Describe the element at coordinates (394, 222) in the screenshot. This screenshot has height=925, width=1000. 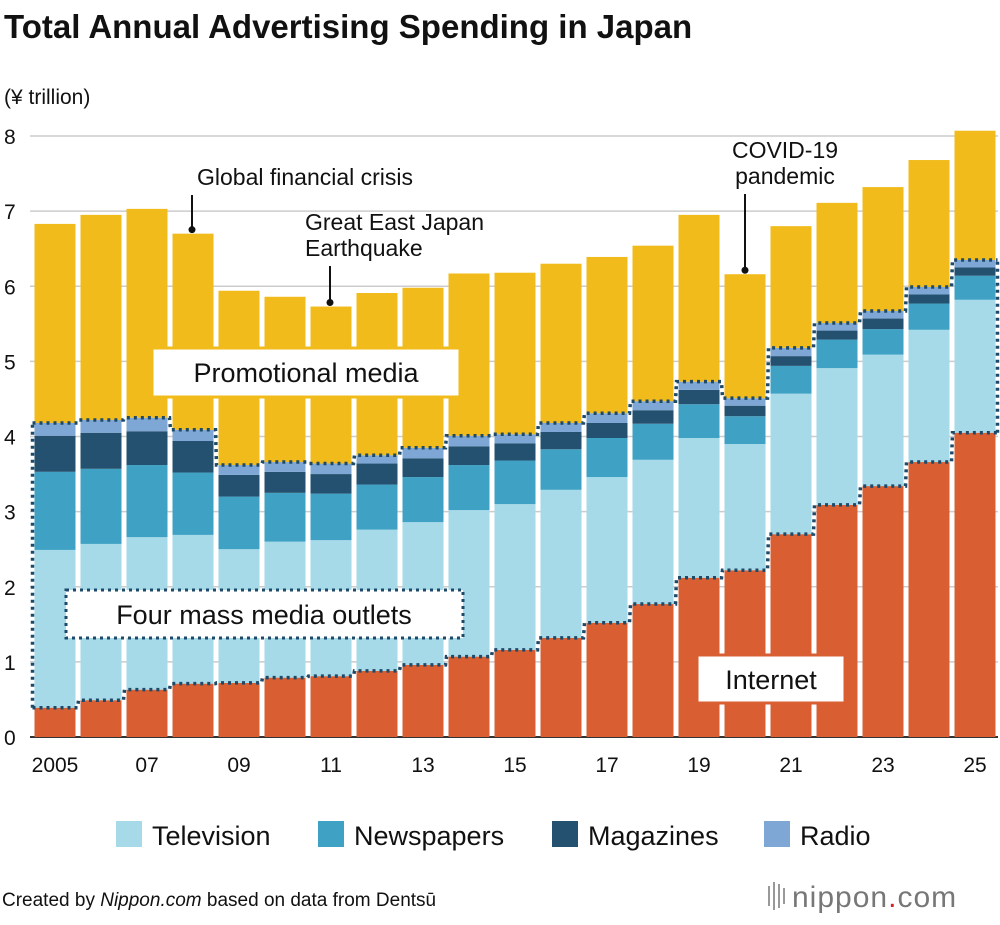
I see `annotation-text: Great East Japan` at that location.